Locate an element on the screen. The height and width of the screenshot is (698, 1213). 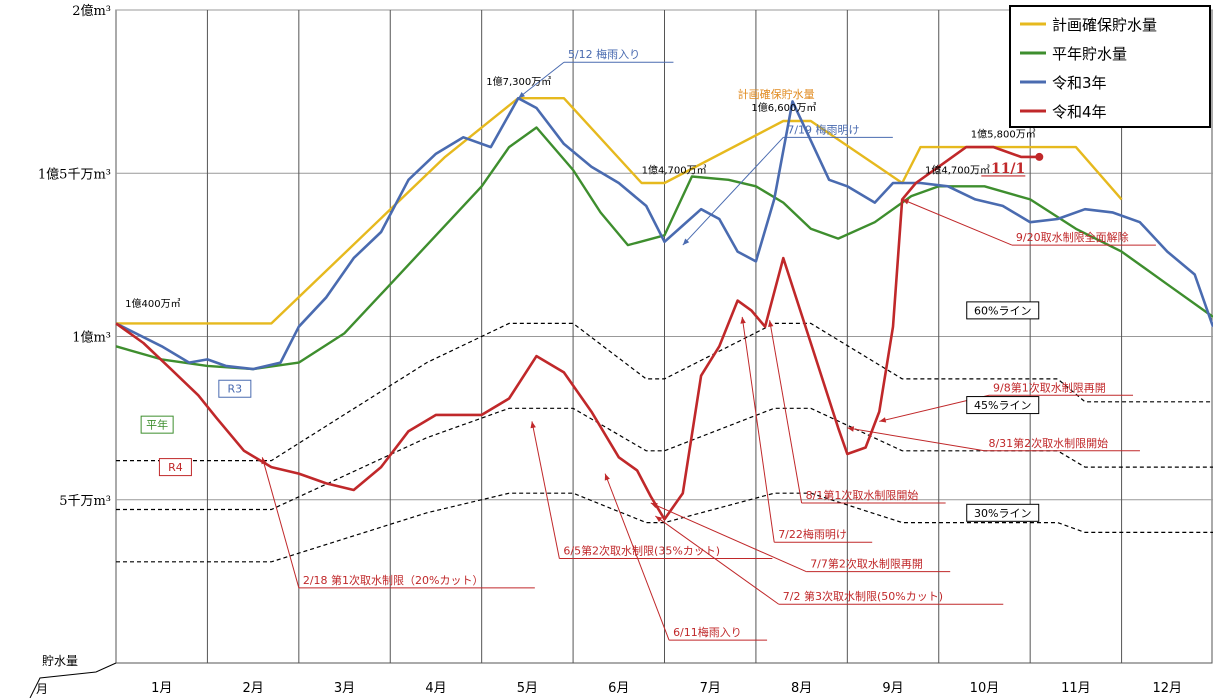
legend-label: 計画確保貯水量 is located at coordinates (1104, 25).